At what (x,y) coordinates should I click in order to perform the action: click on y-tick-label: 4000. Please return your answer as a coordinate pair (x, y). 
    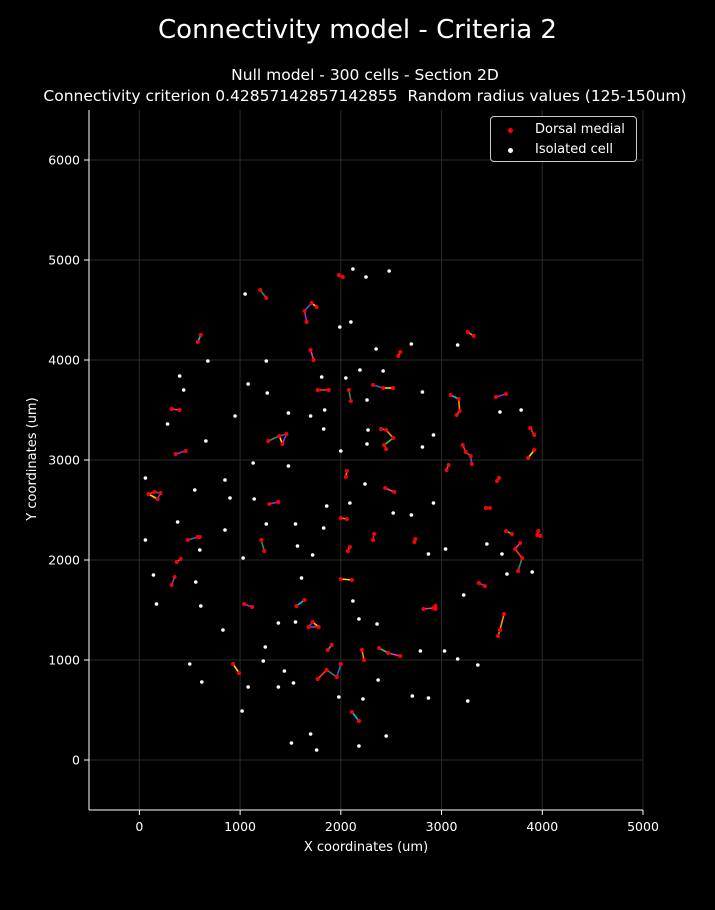
    Looking at the image, I should click on (64, 360).